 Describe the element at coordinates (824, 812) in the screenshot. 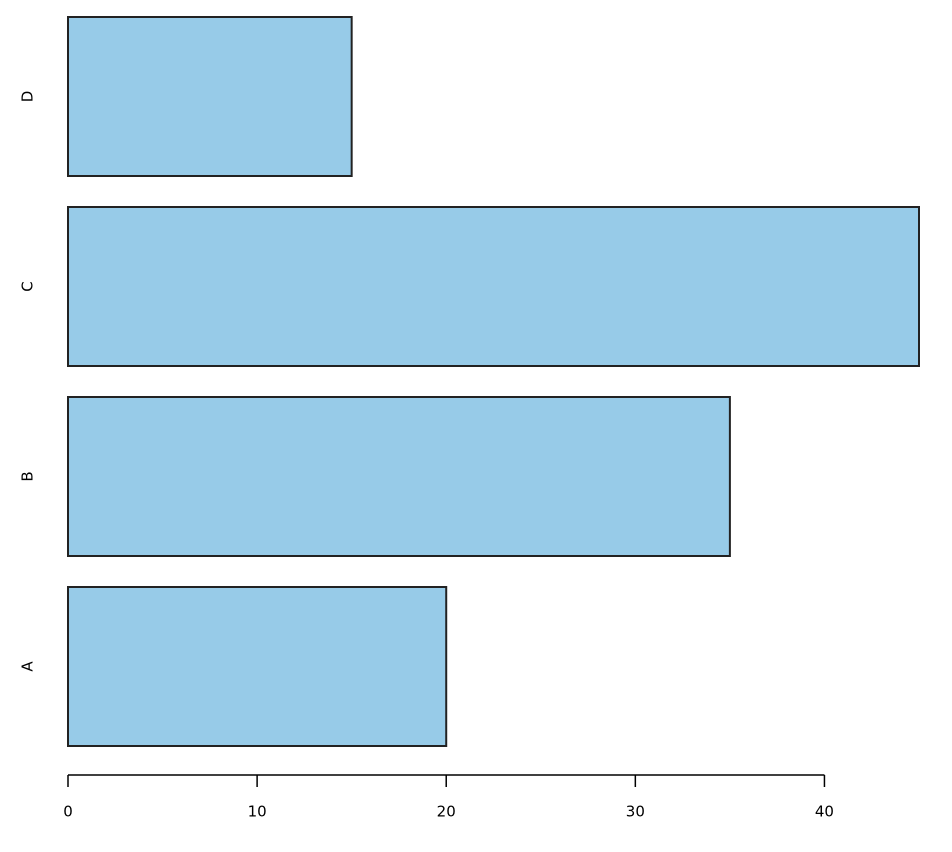

I see `x-tick-label: 40` at that location.